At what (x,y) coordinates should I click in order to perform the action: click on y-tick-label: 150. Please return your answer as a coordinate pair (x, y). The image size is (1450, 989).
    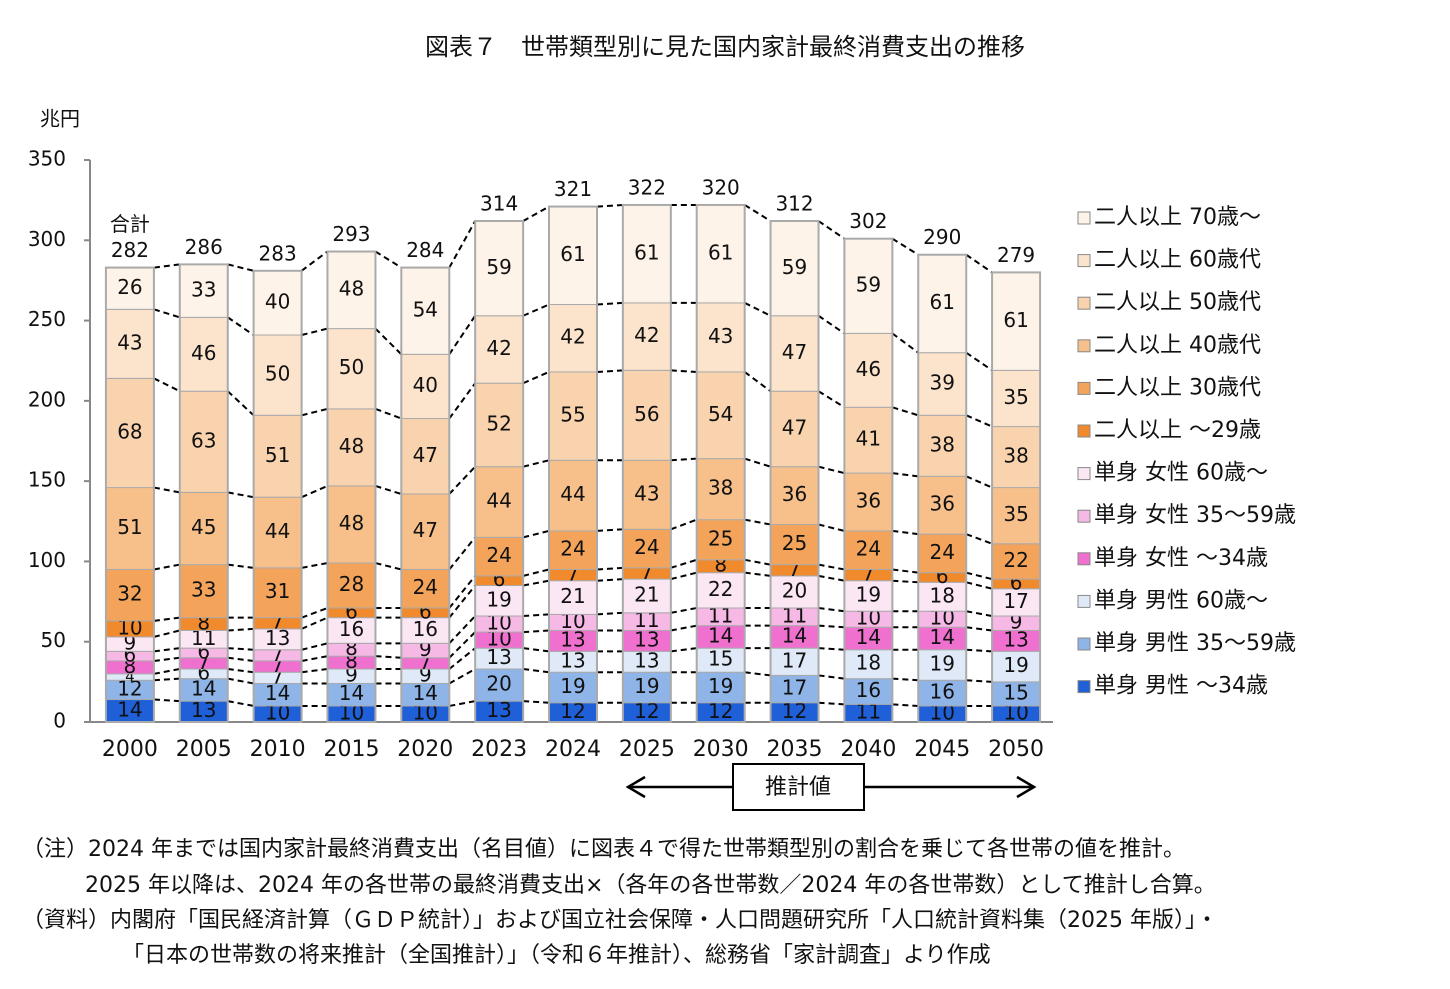
    Looking at the image, I should click on (47, 480).